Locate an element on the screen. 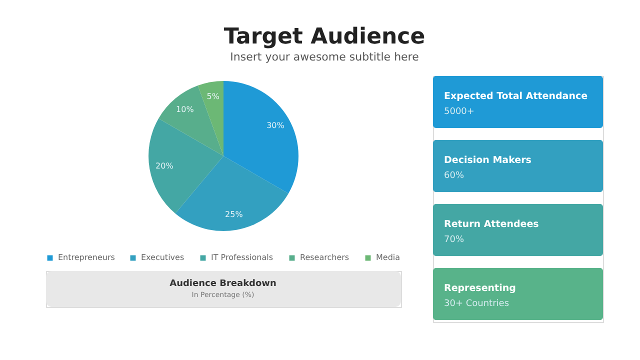 The width and height of the screenshot is (640, 360). text: 60% is located at coordinates (454, 176).